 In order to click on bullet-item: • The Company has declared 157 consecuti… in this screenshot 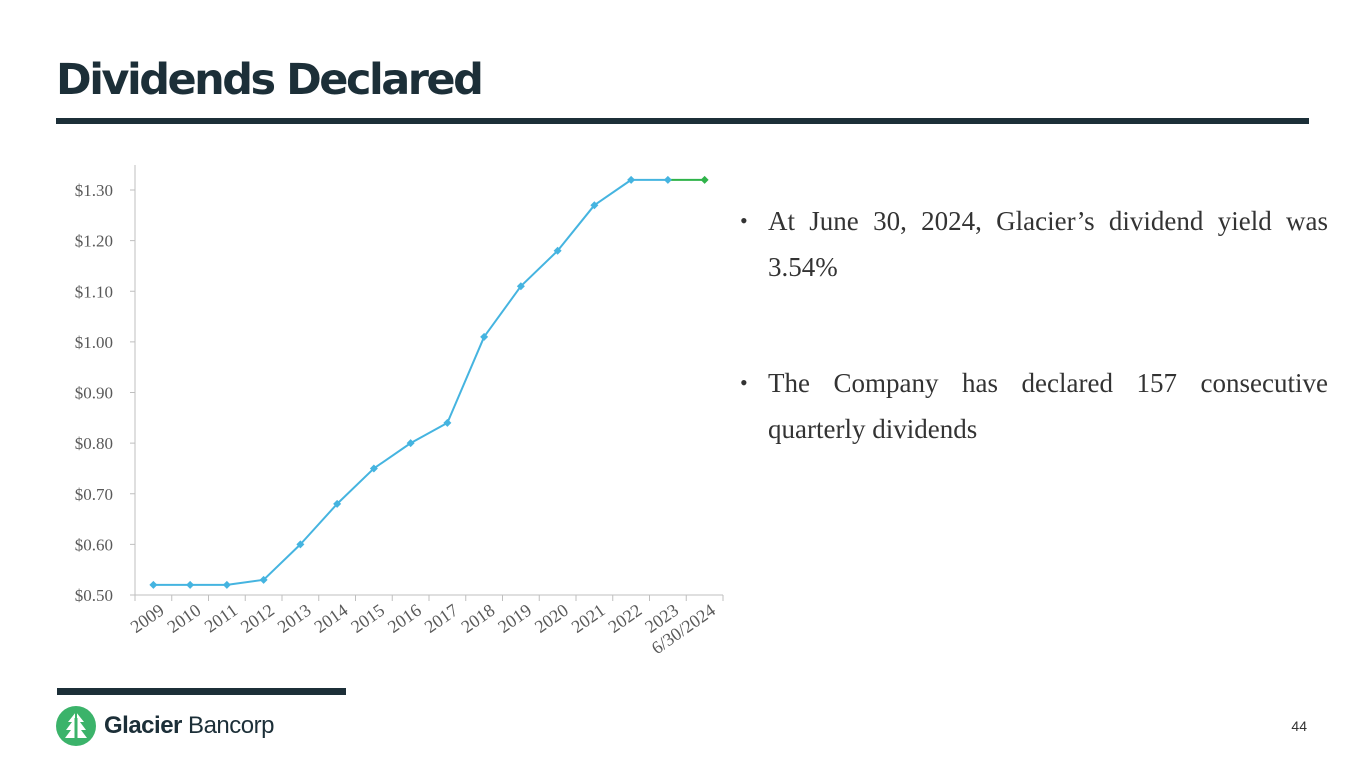, I will do `click(1034, 406)`.